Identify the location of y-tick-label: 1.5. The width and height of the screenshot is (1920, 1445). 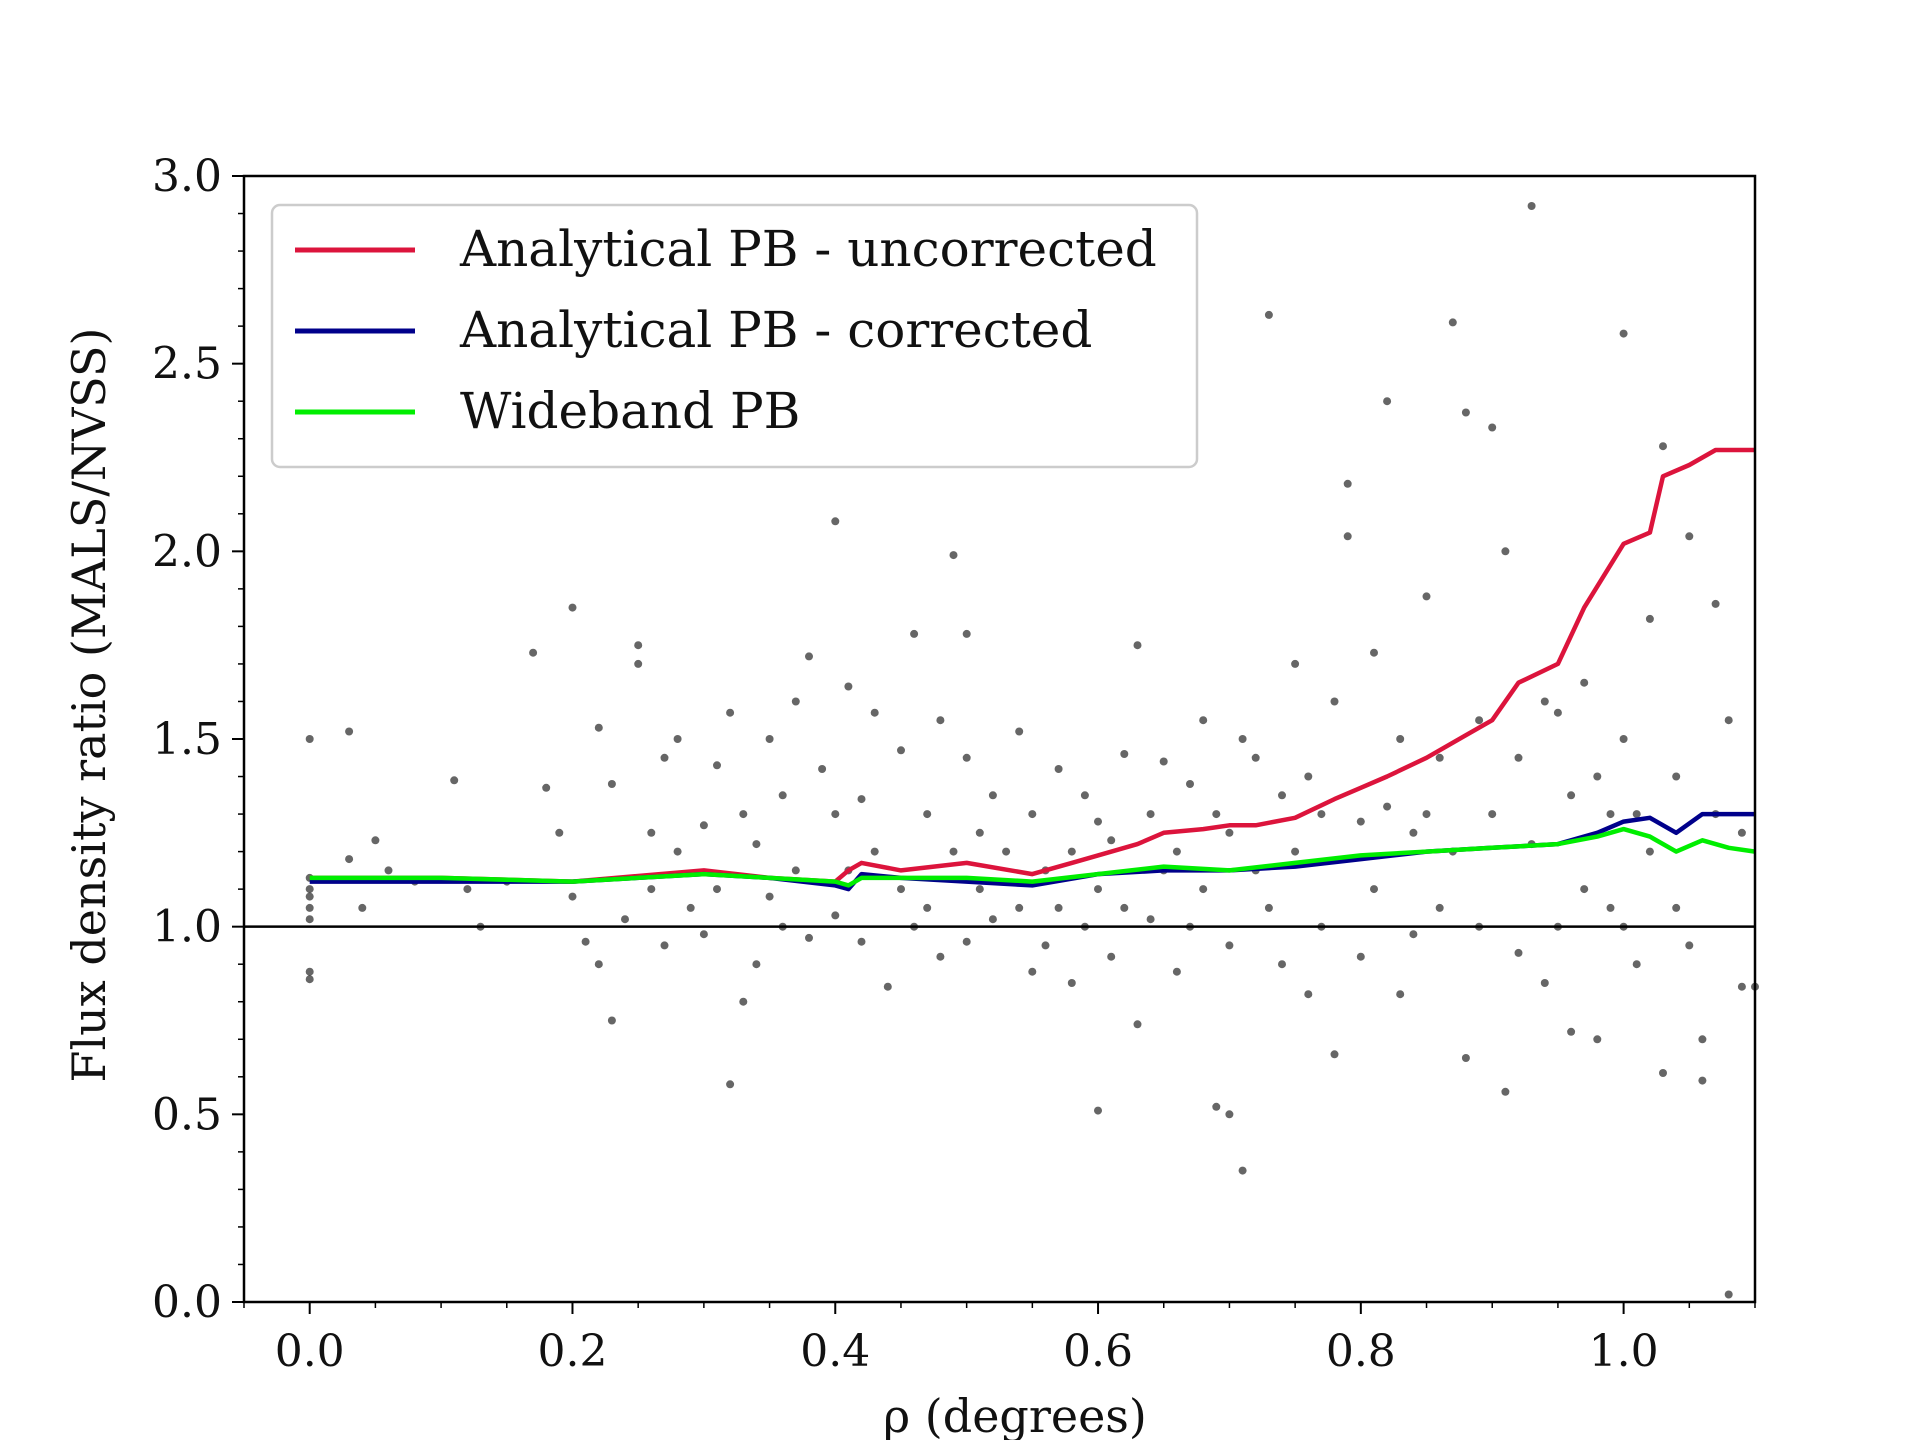
(187, 739).